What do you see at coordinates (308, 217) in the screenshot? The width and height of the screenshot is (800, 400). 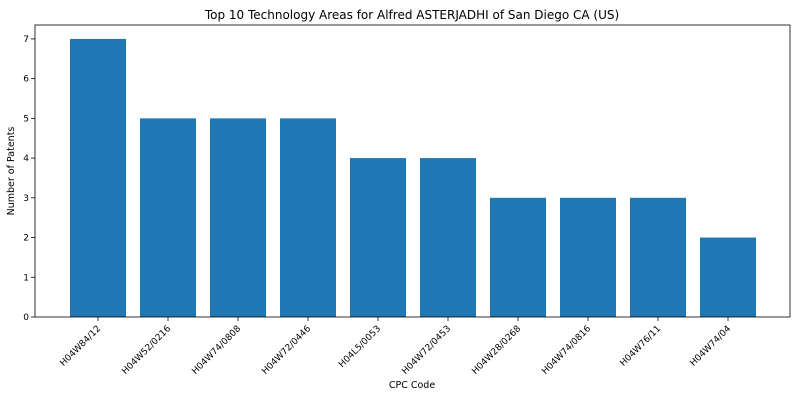 I see `bar-H04W72/0446` at bounding box center [308, 217].